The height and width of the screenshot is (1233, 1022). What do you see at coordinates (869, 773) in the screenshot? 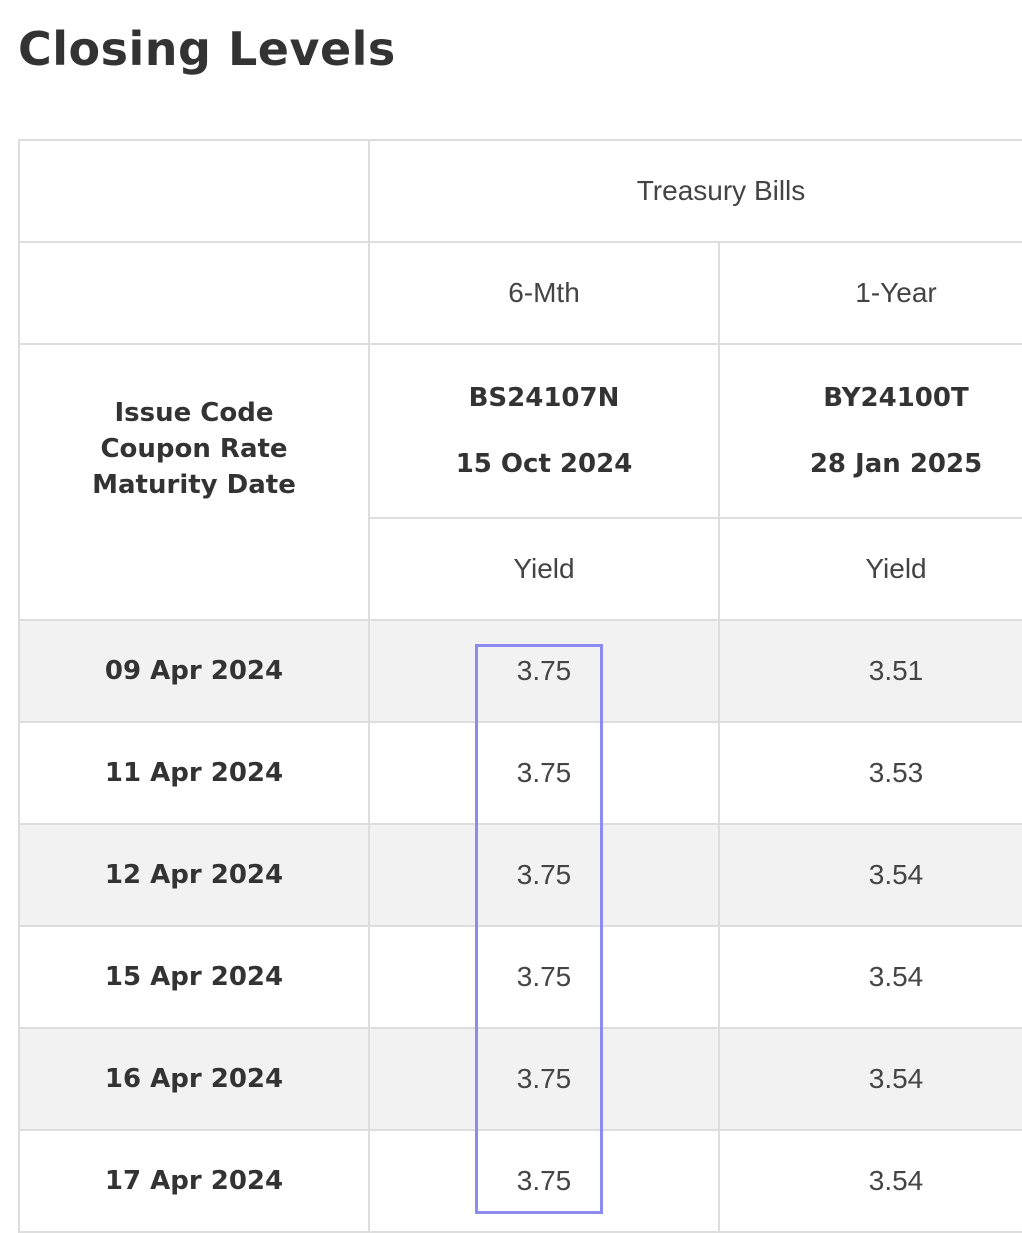
I see `yield-1-year: 3.53` at bounding box center [869, 773].